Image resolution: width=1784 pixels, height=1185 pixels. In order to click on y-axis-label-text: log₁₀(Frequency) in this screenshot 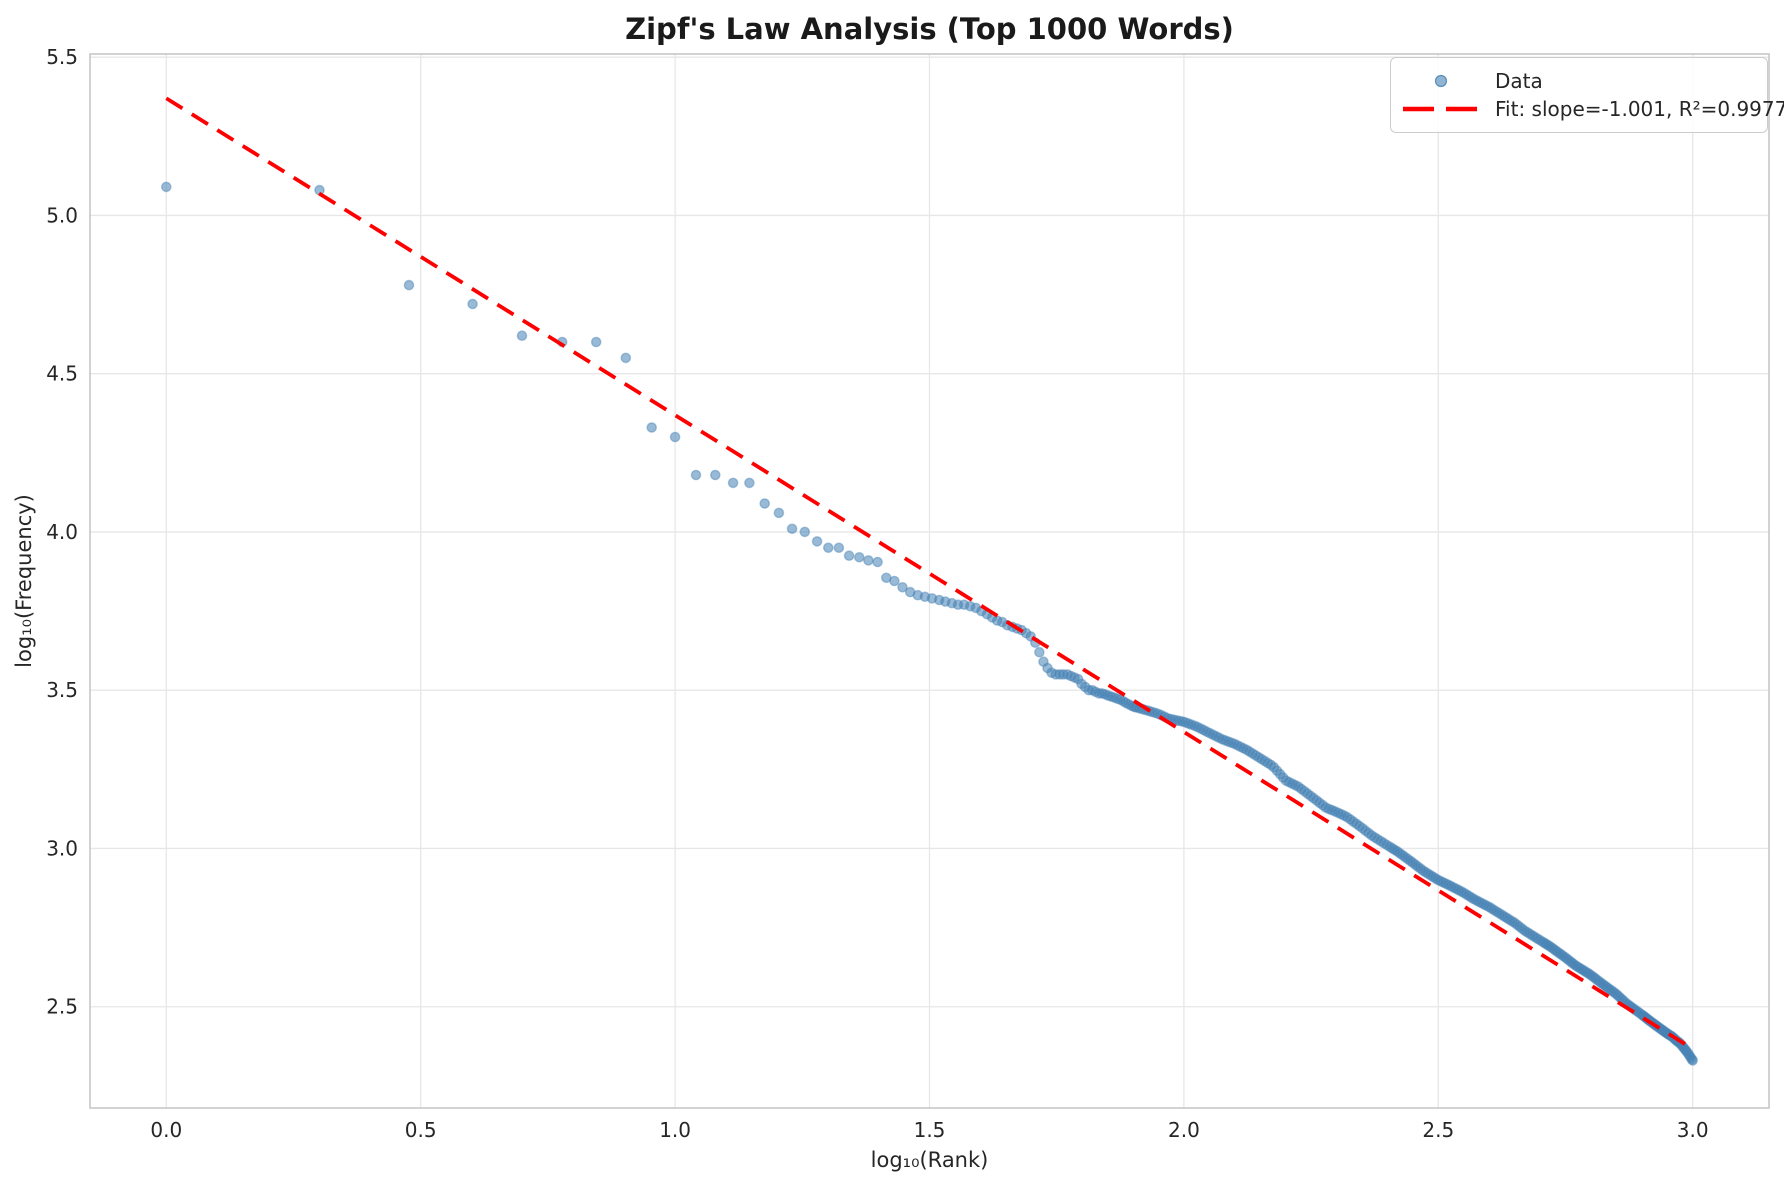, I will do `click(24, 581)`.